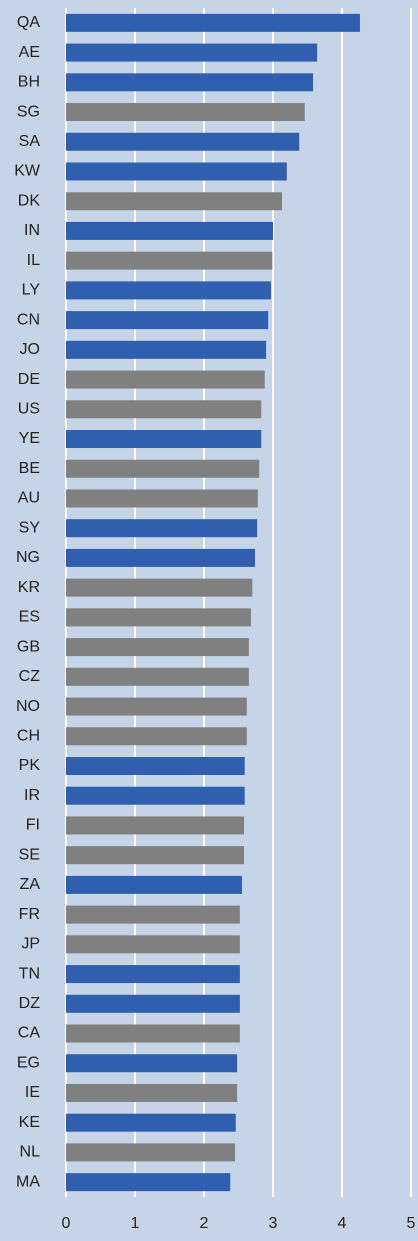 This screenshot has height=1241, width=418. What do you see at coordinates (29, 468) in the screenshot?
I see `y-tick-label: BE` at bounding box center [29, 468].